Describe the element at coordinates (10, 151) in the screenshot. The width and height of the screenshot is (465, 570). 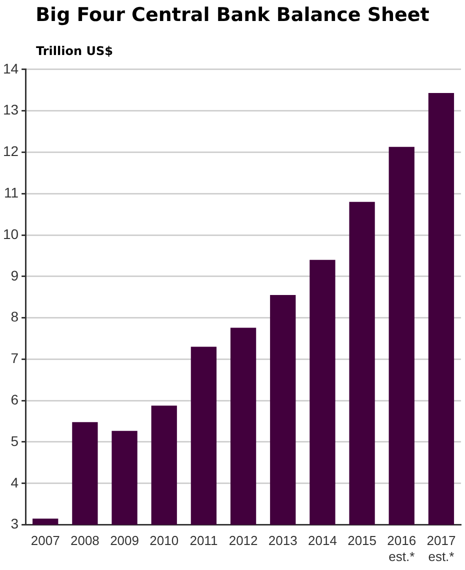
I see `y-tick-label: 12` at that location.